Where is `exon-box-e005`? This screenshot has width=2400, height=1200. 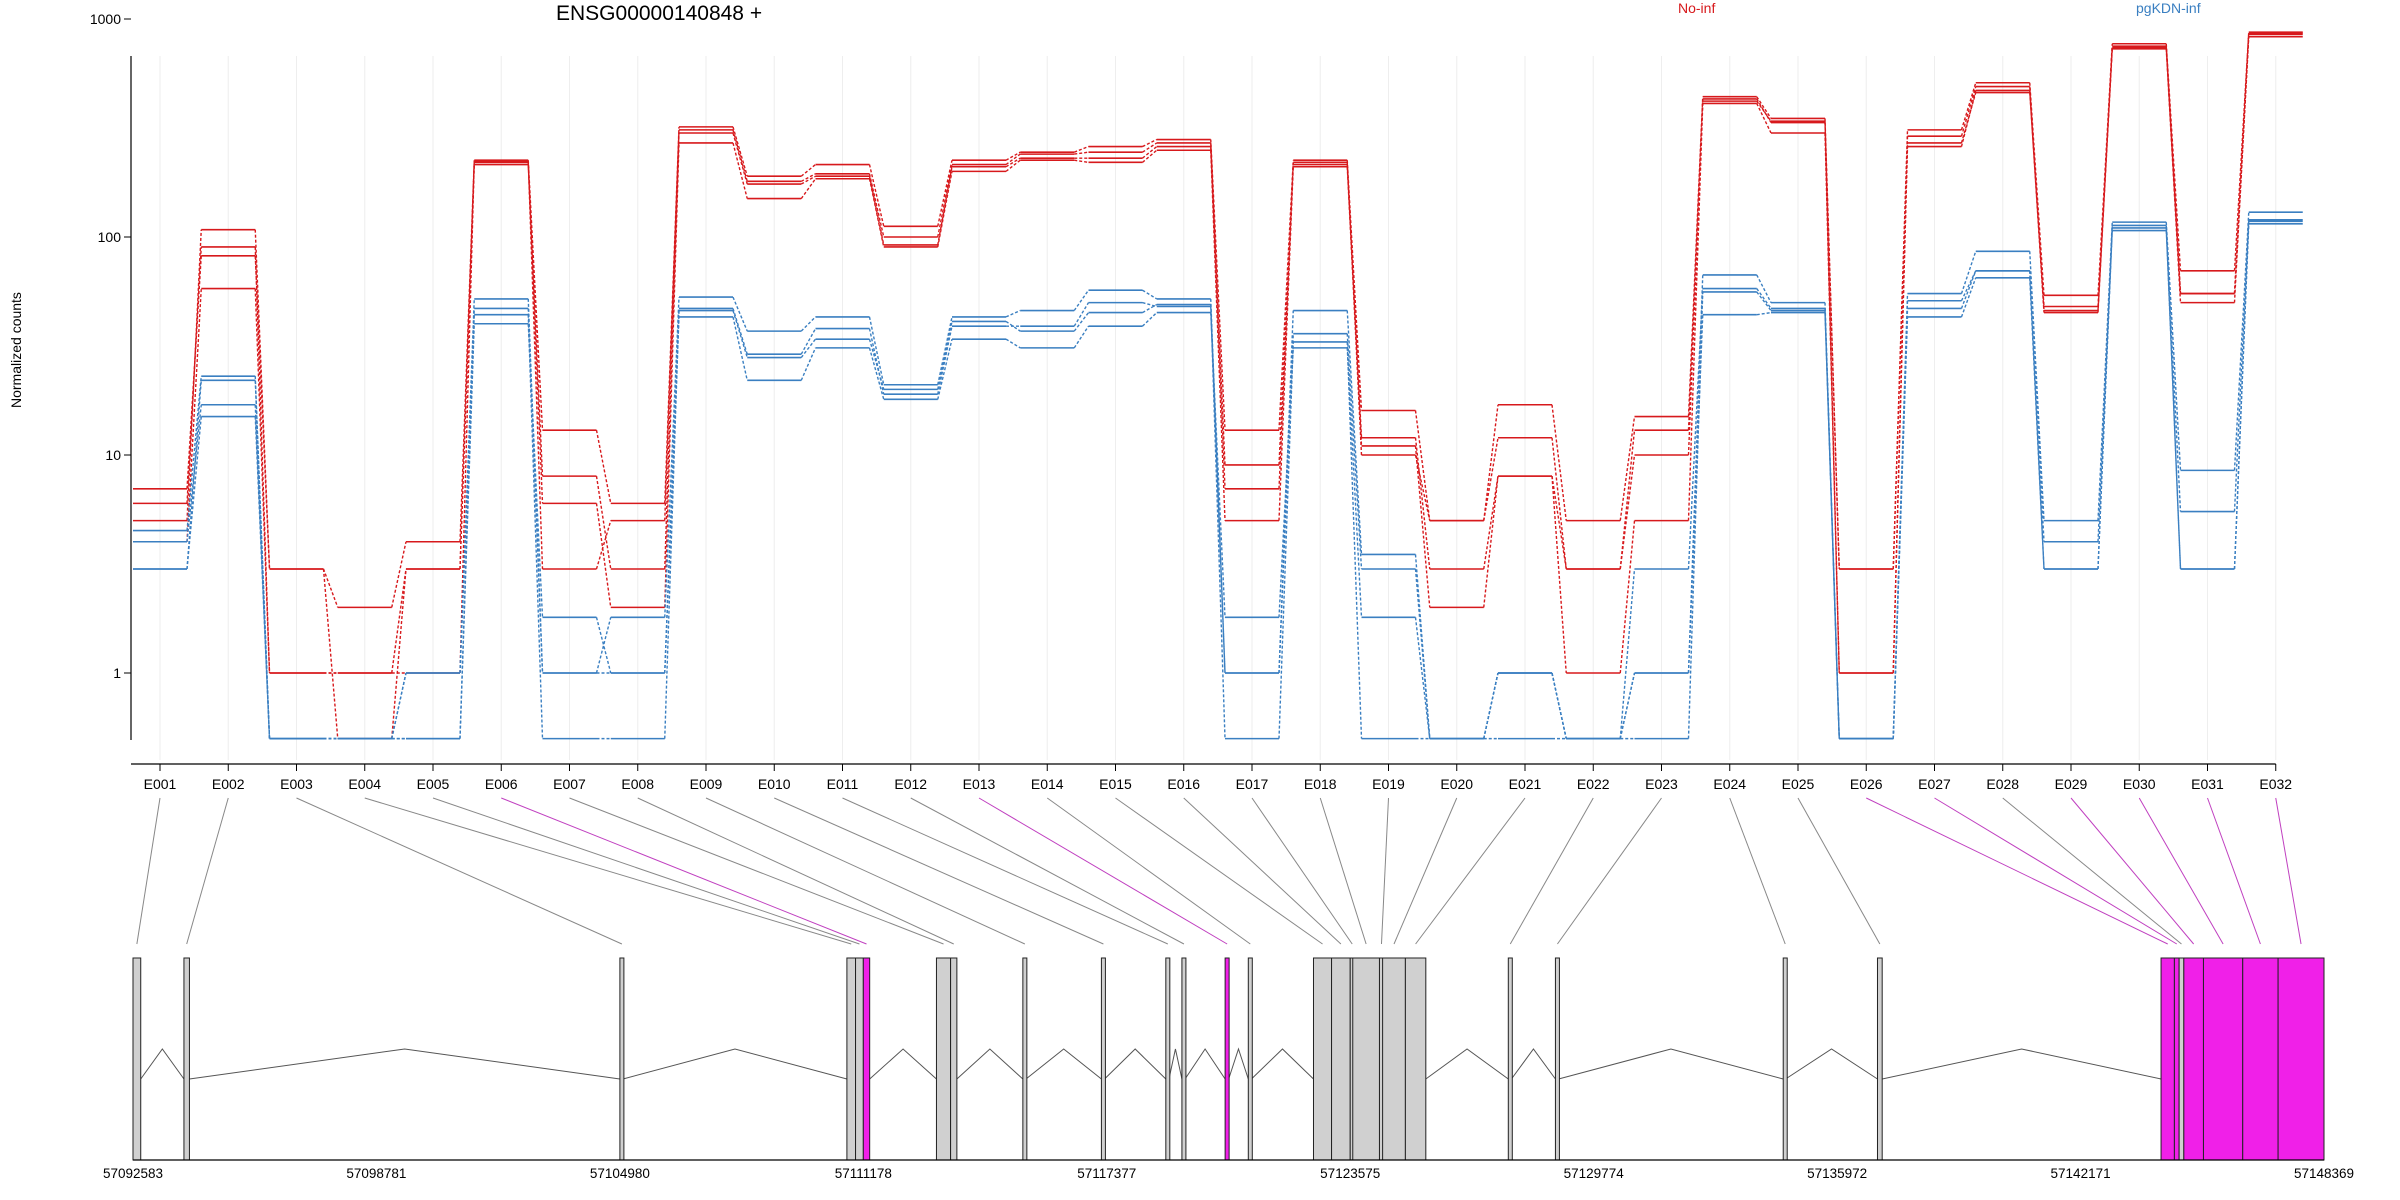
exon-box-e005 is located at coordinates (859, 1059).